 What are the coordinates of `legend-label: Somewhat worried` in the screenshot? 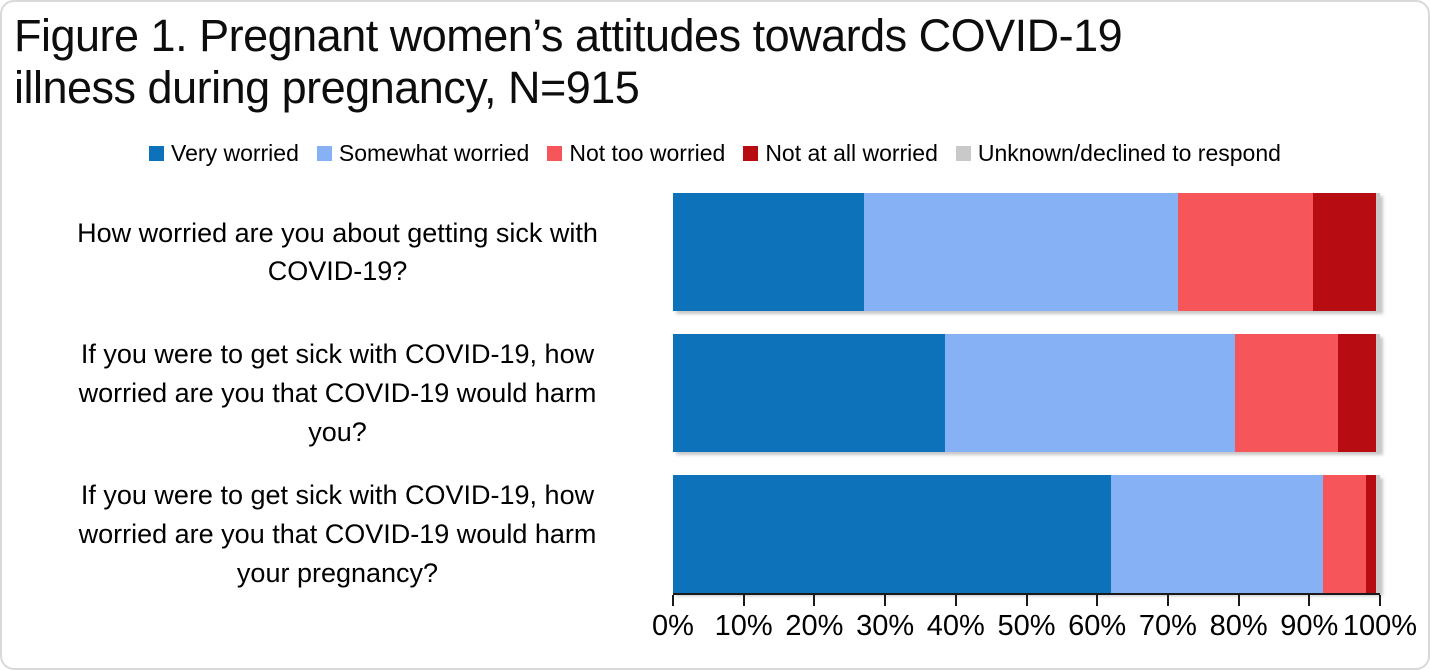 It's located at (434, 153).